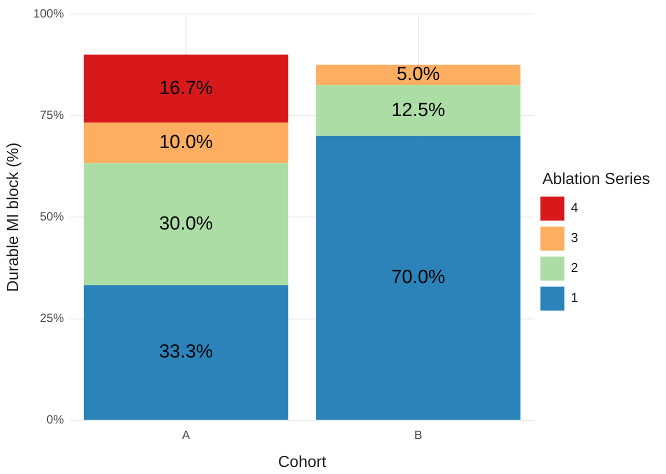 This screenshot has height=474, width=666. I want to click on data-label: 30.0%, so click(186, 223).